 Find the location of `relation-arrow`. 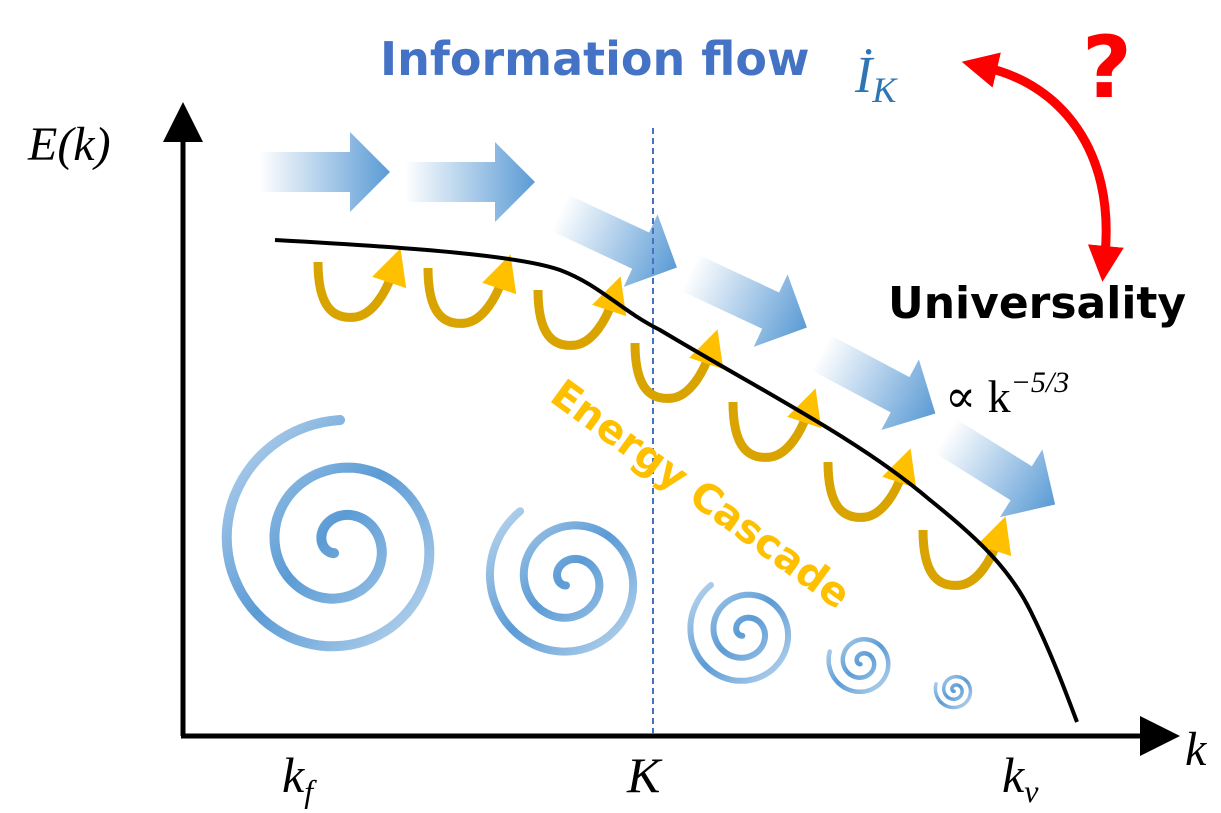

relation-arrow is located at coordinates (1042, 167).